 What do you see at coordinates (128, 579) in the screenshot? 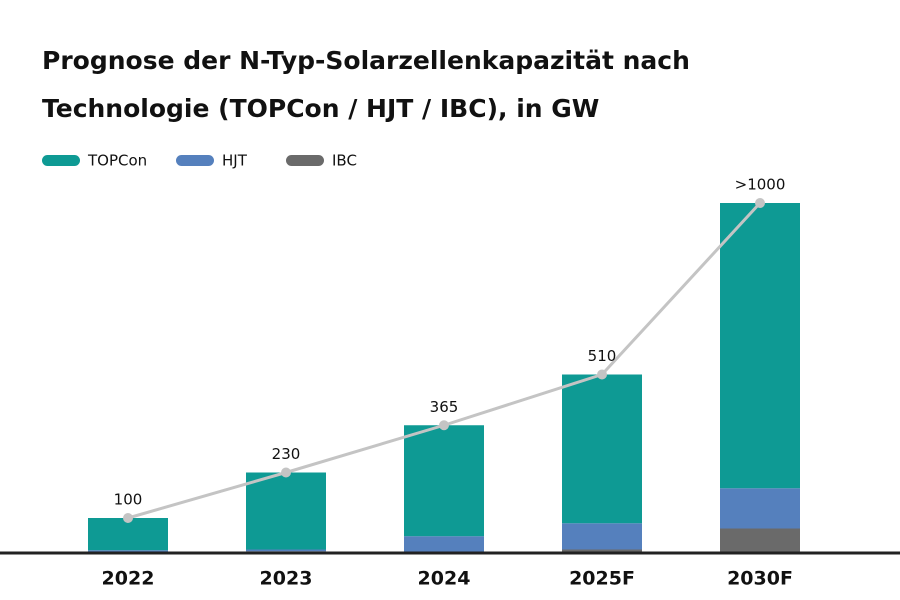
I see `x-tick-label: 2022` at bounding box center [128, 579].